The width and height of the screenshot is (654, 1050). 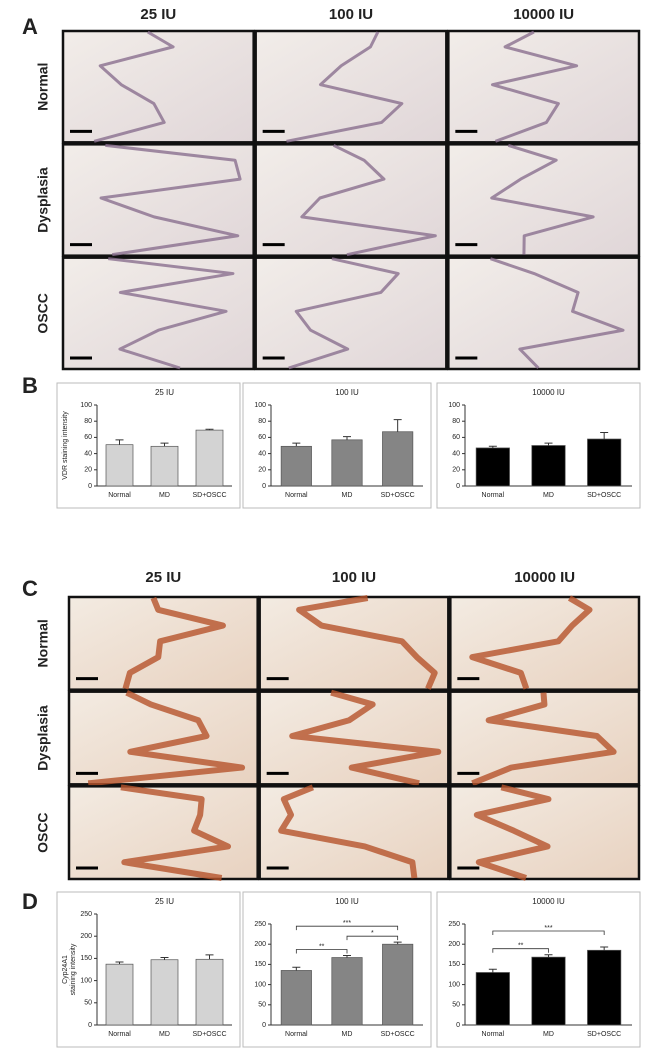 What do you see at coordinates (548, 928) in the screenshot?
I see `significance-label: ***` at bounding box center [548, 928].